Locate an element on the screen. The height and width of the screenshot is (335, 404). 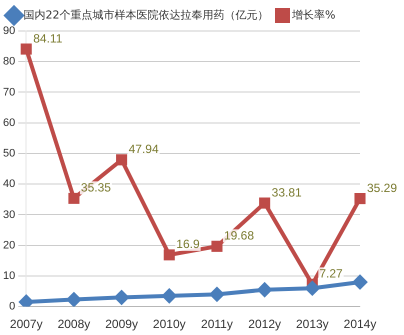
data-label: 35.29 is located at coordinates (382, 187).